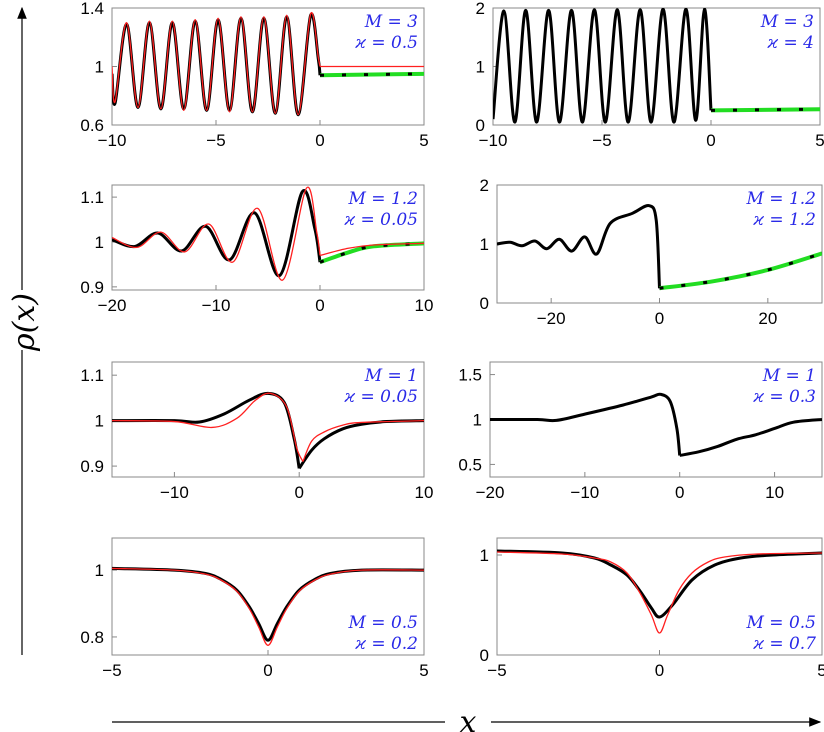 Image resolution: width=824 pixels, height=732 pixels. What do you see at coordinates (468, 718) in the screenshot?
I see `x-axis-label: x` at bounding box center [468, 718].